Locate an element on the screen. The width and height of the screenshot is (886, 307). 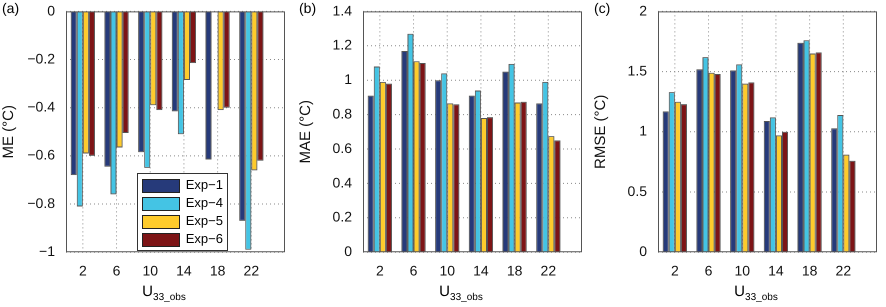
y-tick-label: 1.5 is located at coordinates (638, 70).